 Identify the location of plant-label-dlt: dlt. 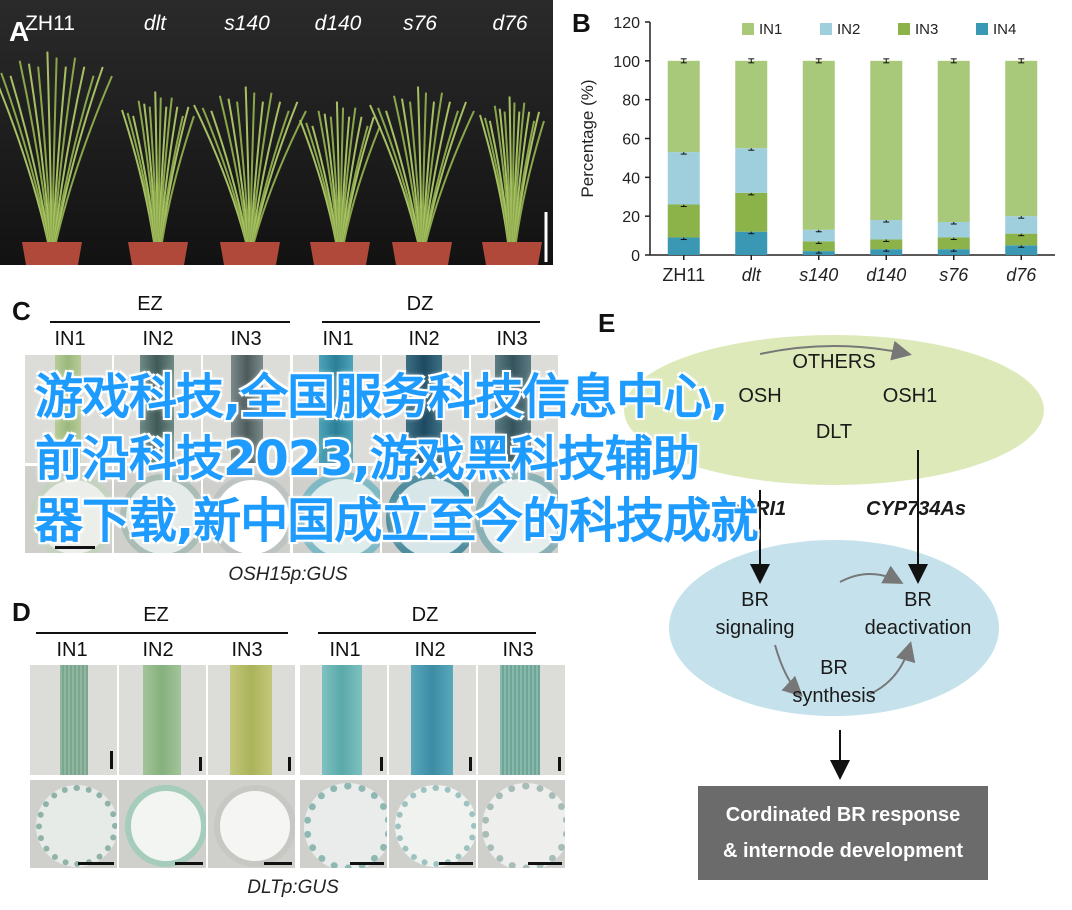
(155, 23).